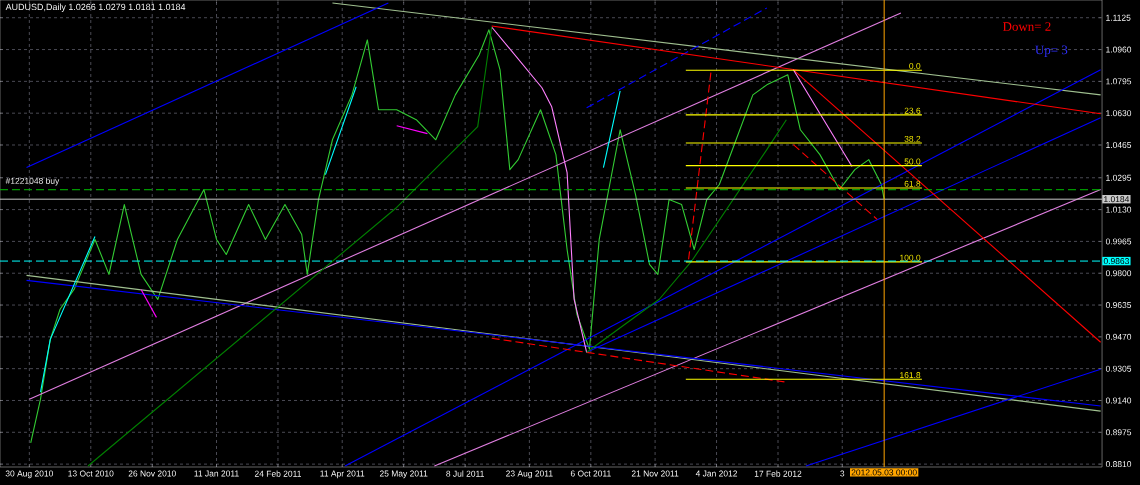 This screenshot has height=485, width=1140. I want to click on x-tick-label: 24 Feb 2011, so click(277, 473).